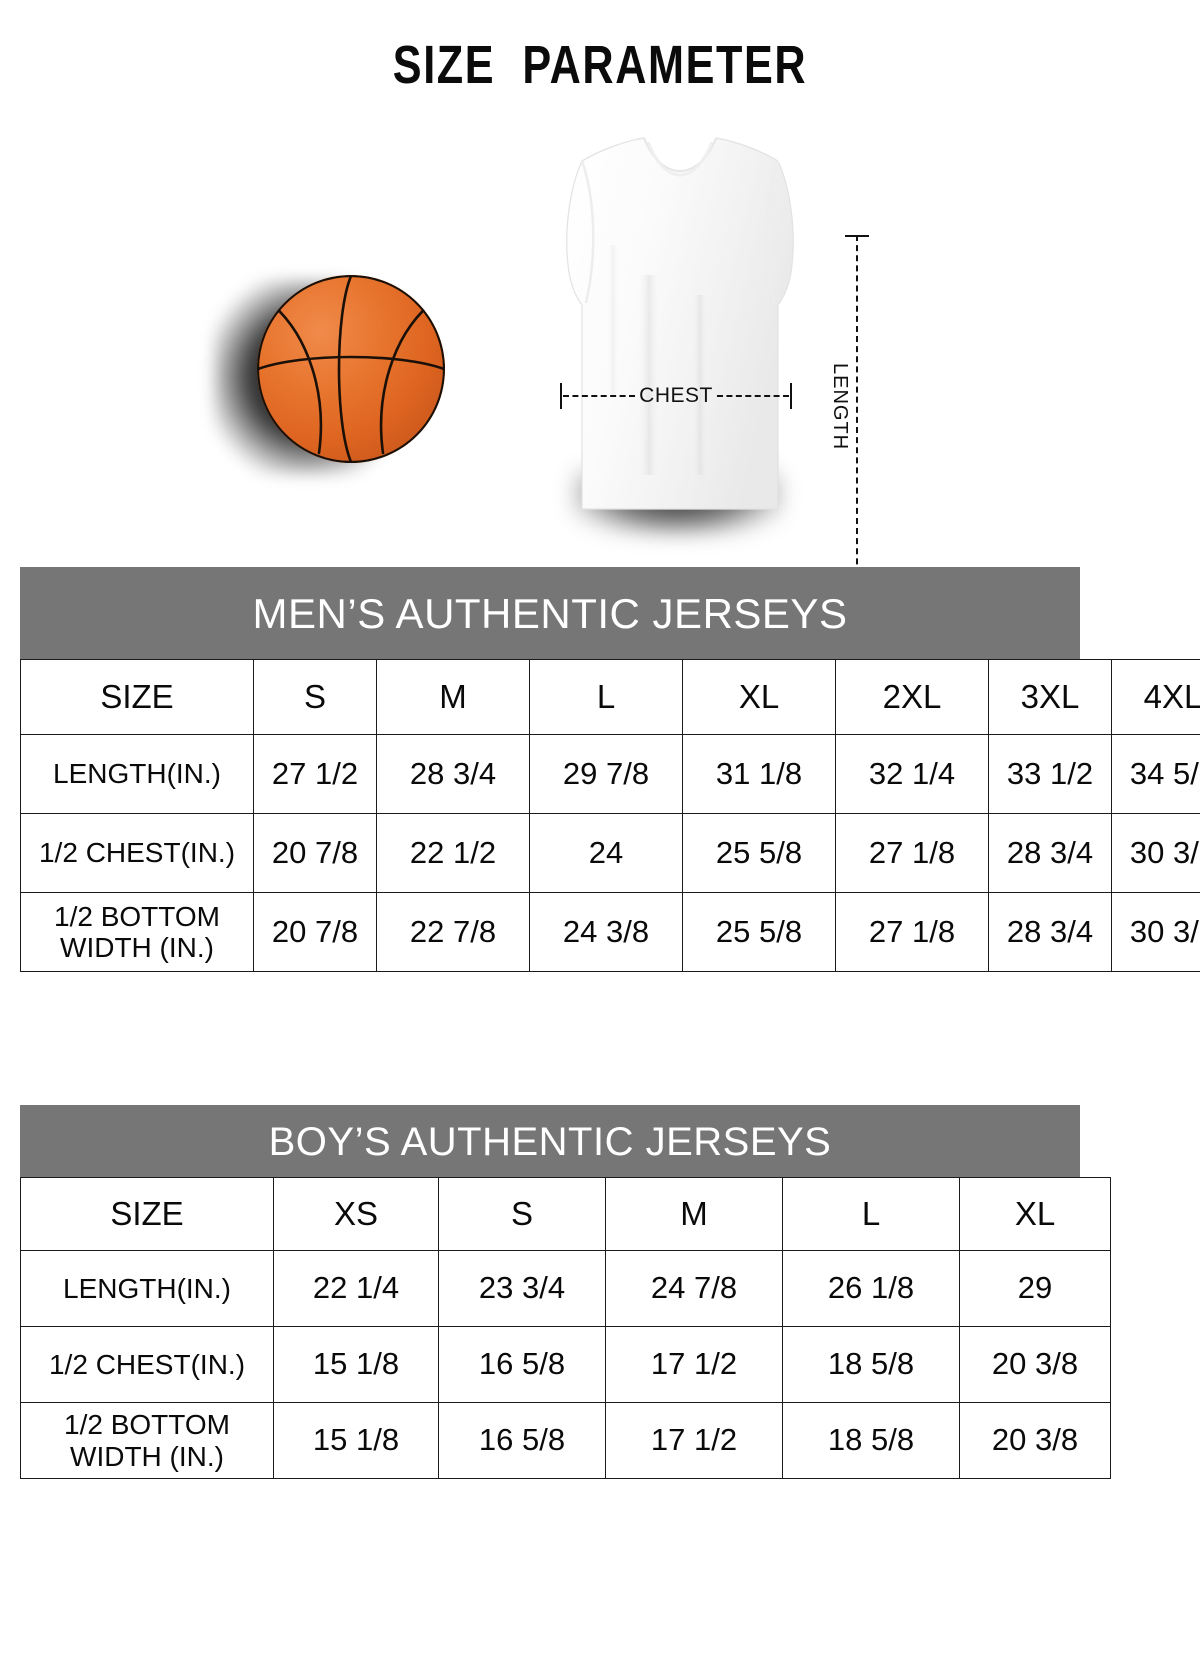  What do you see at coordinates (871, 1288) in the screenshot?
I see `cell-length-l: 26 1/8` at bounding box center [871, 1288].